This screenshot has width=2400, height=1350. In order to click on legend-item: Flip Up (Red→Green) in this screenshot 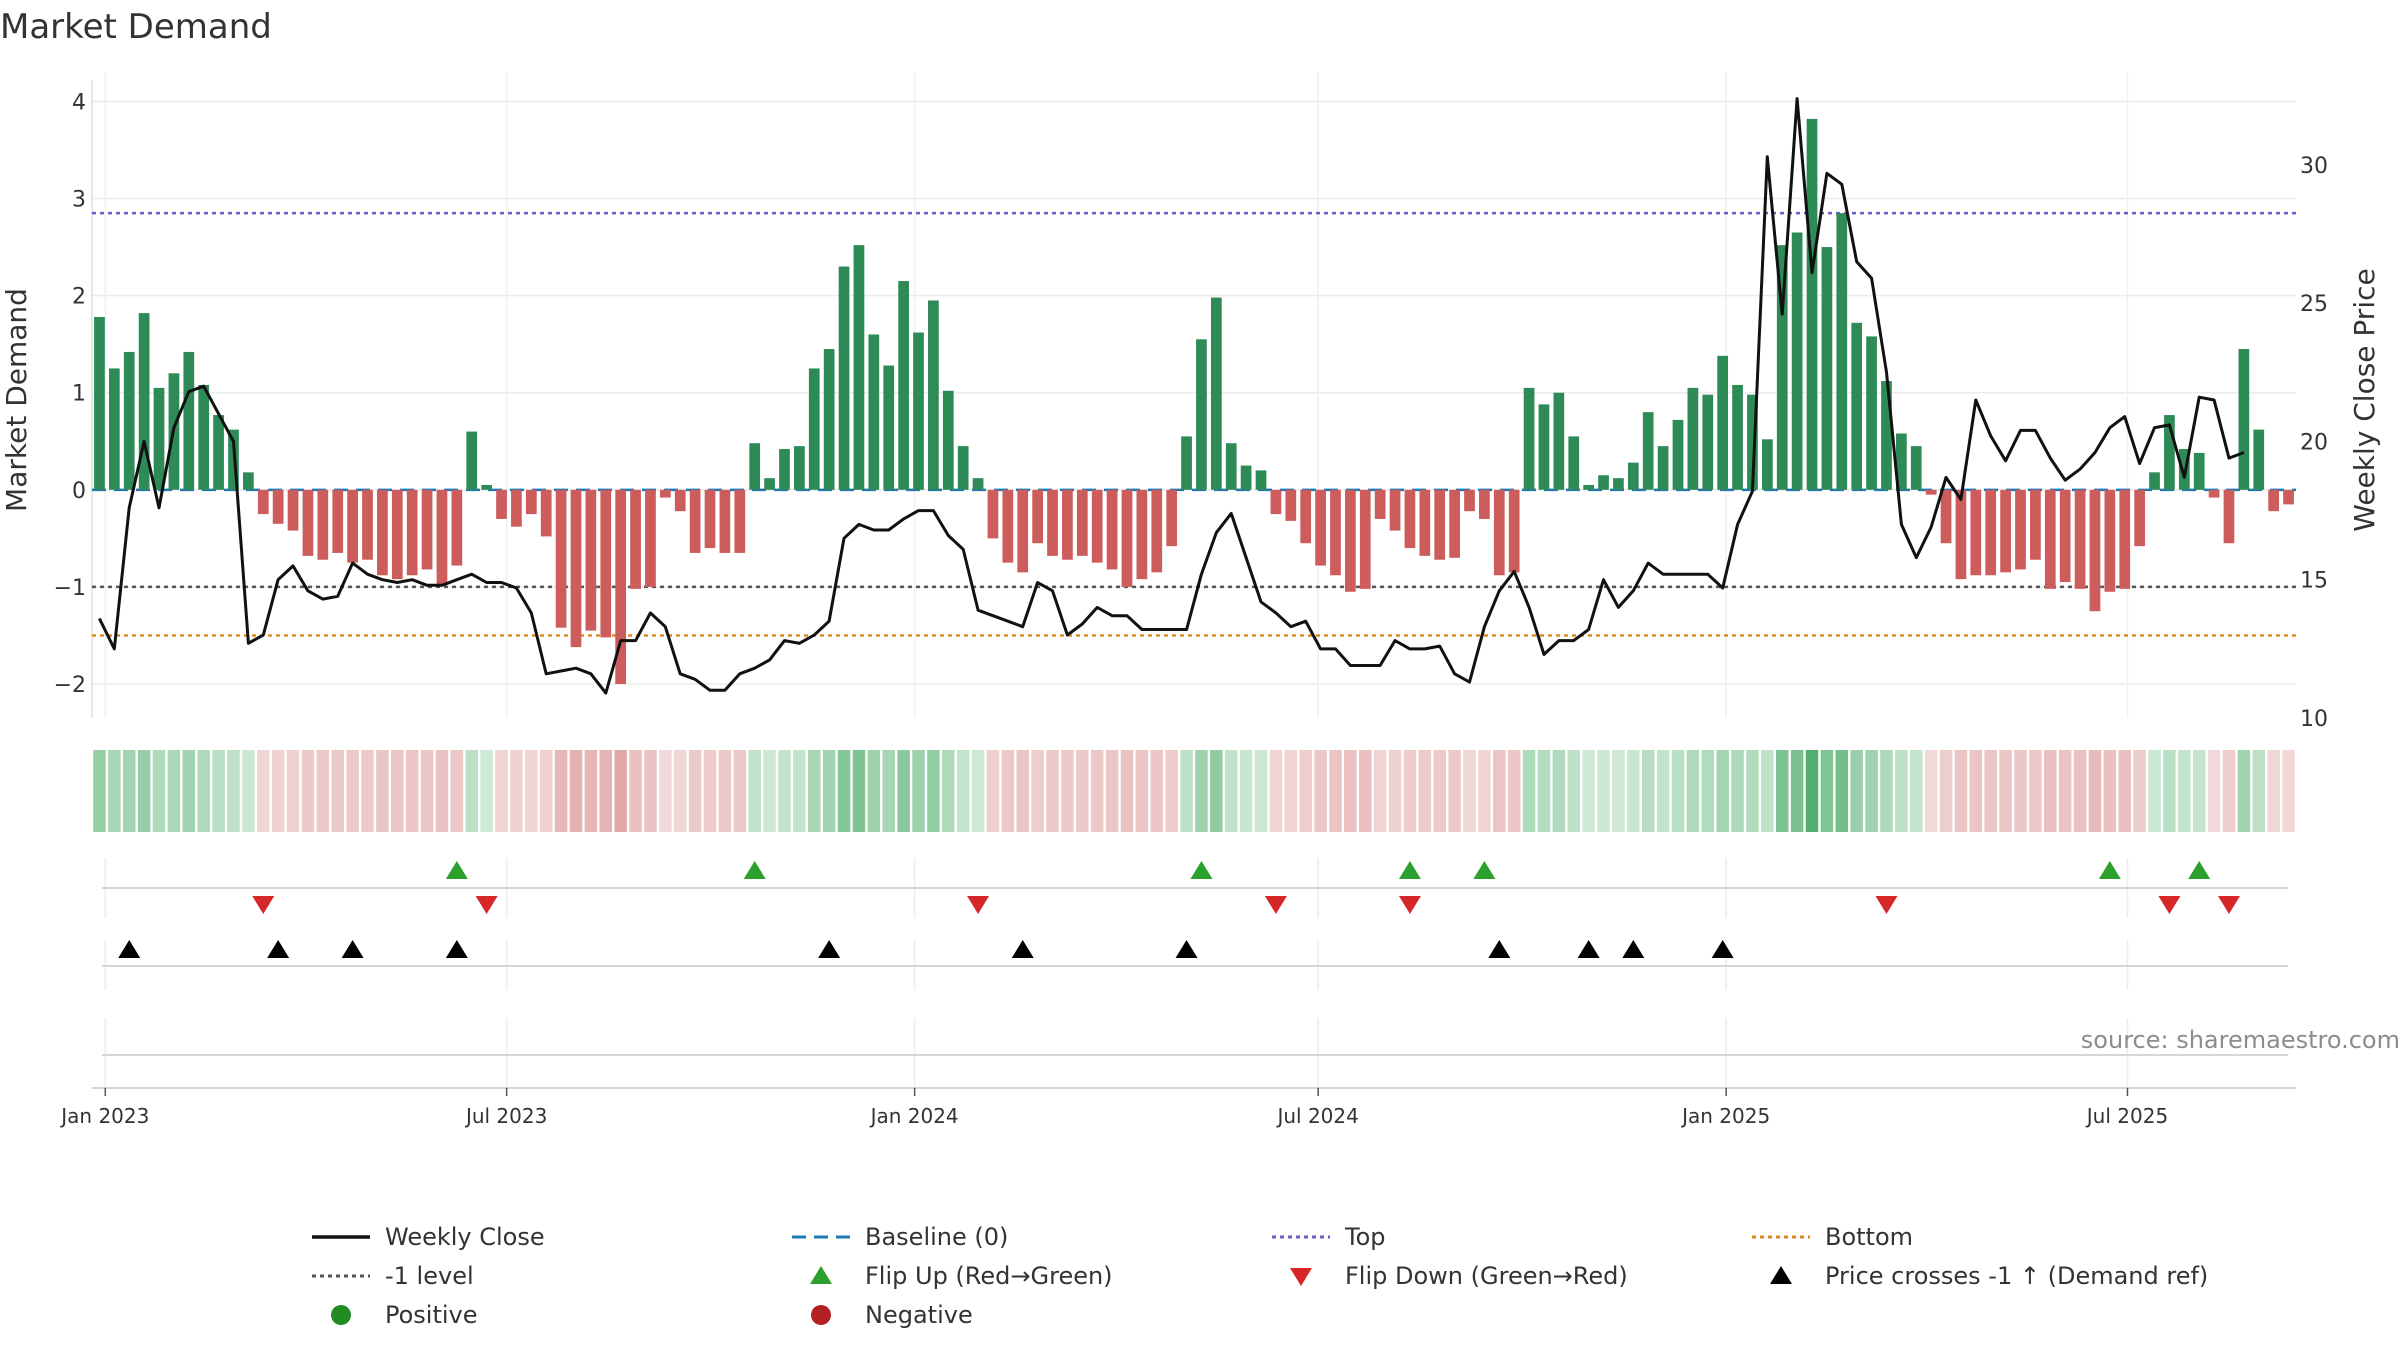, I will do `click(961, 1276)`.